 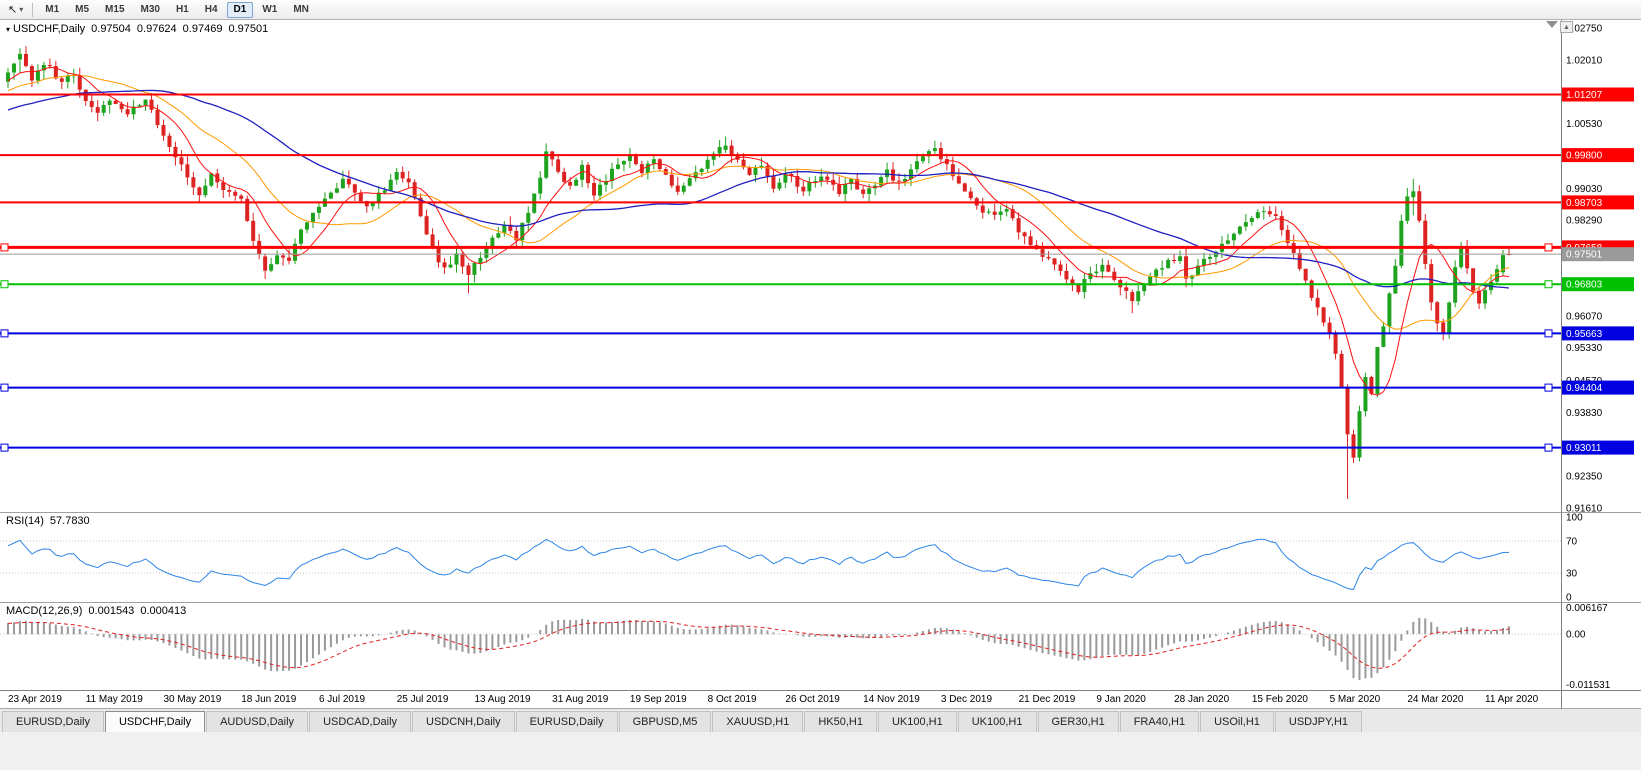 I want to click on date-label: 21 Dec 2019, so click(x=1047, y=699).